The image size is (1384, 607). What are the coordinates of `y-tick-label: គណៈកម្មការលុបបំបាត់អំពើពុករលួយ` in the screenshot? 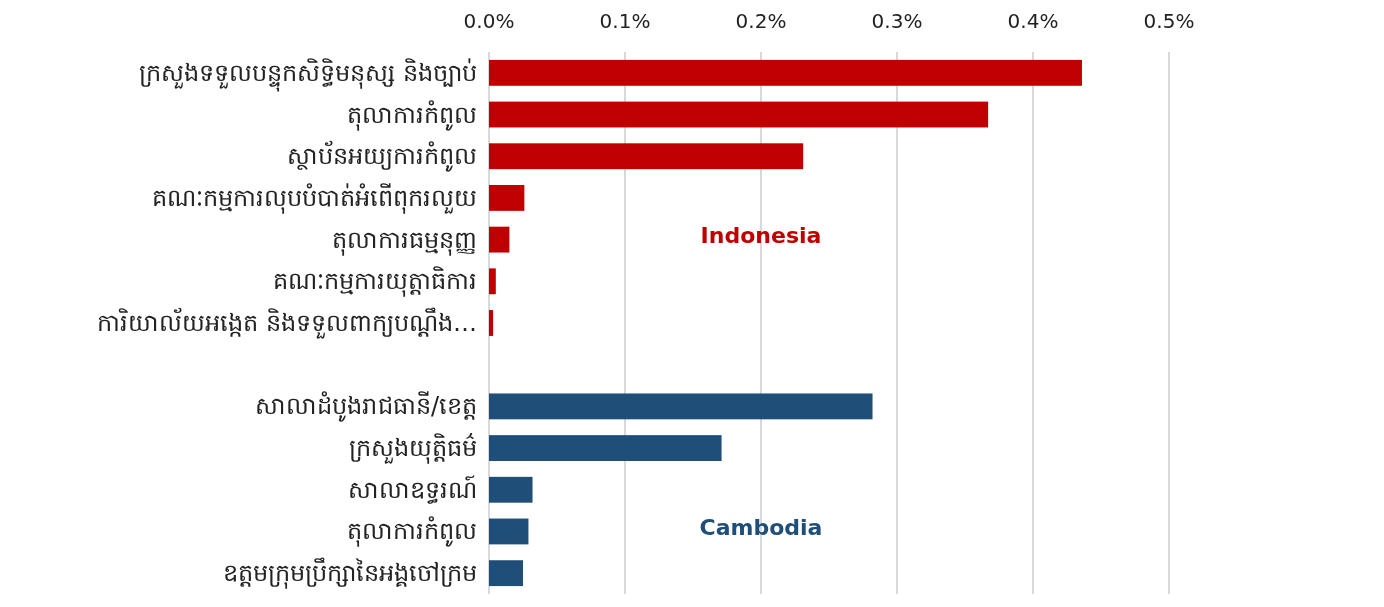 It's located at (314, 198).